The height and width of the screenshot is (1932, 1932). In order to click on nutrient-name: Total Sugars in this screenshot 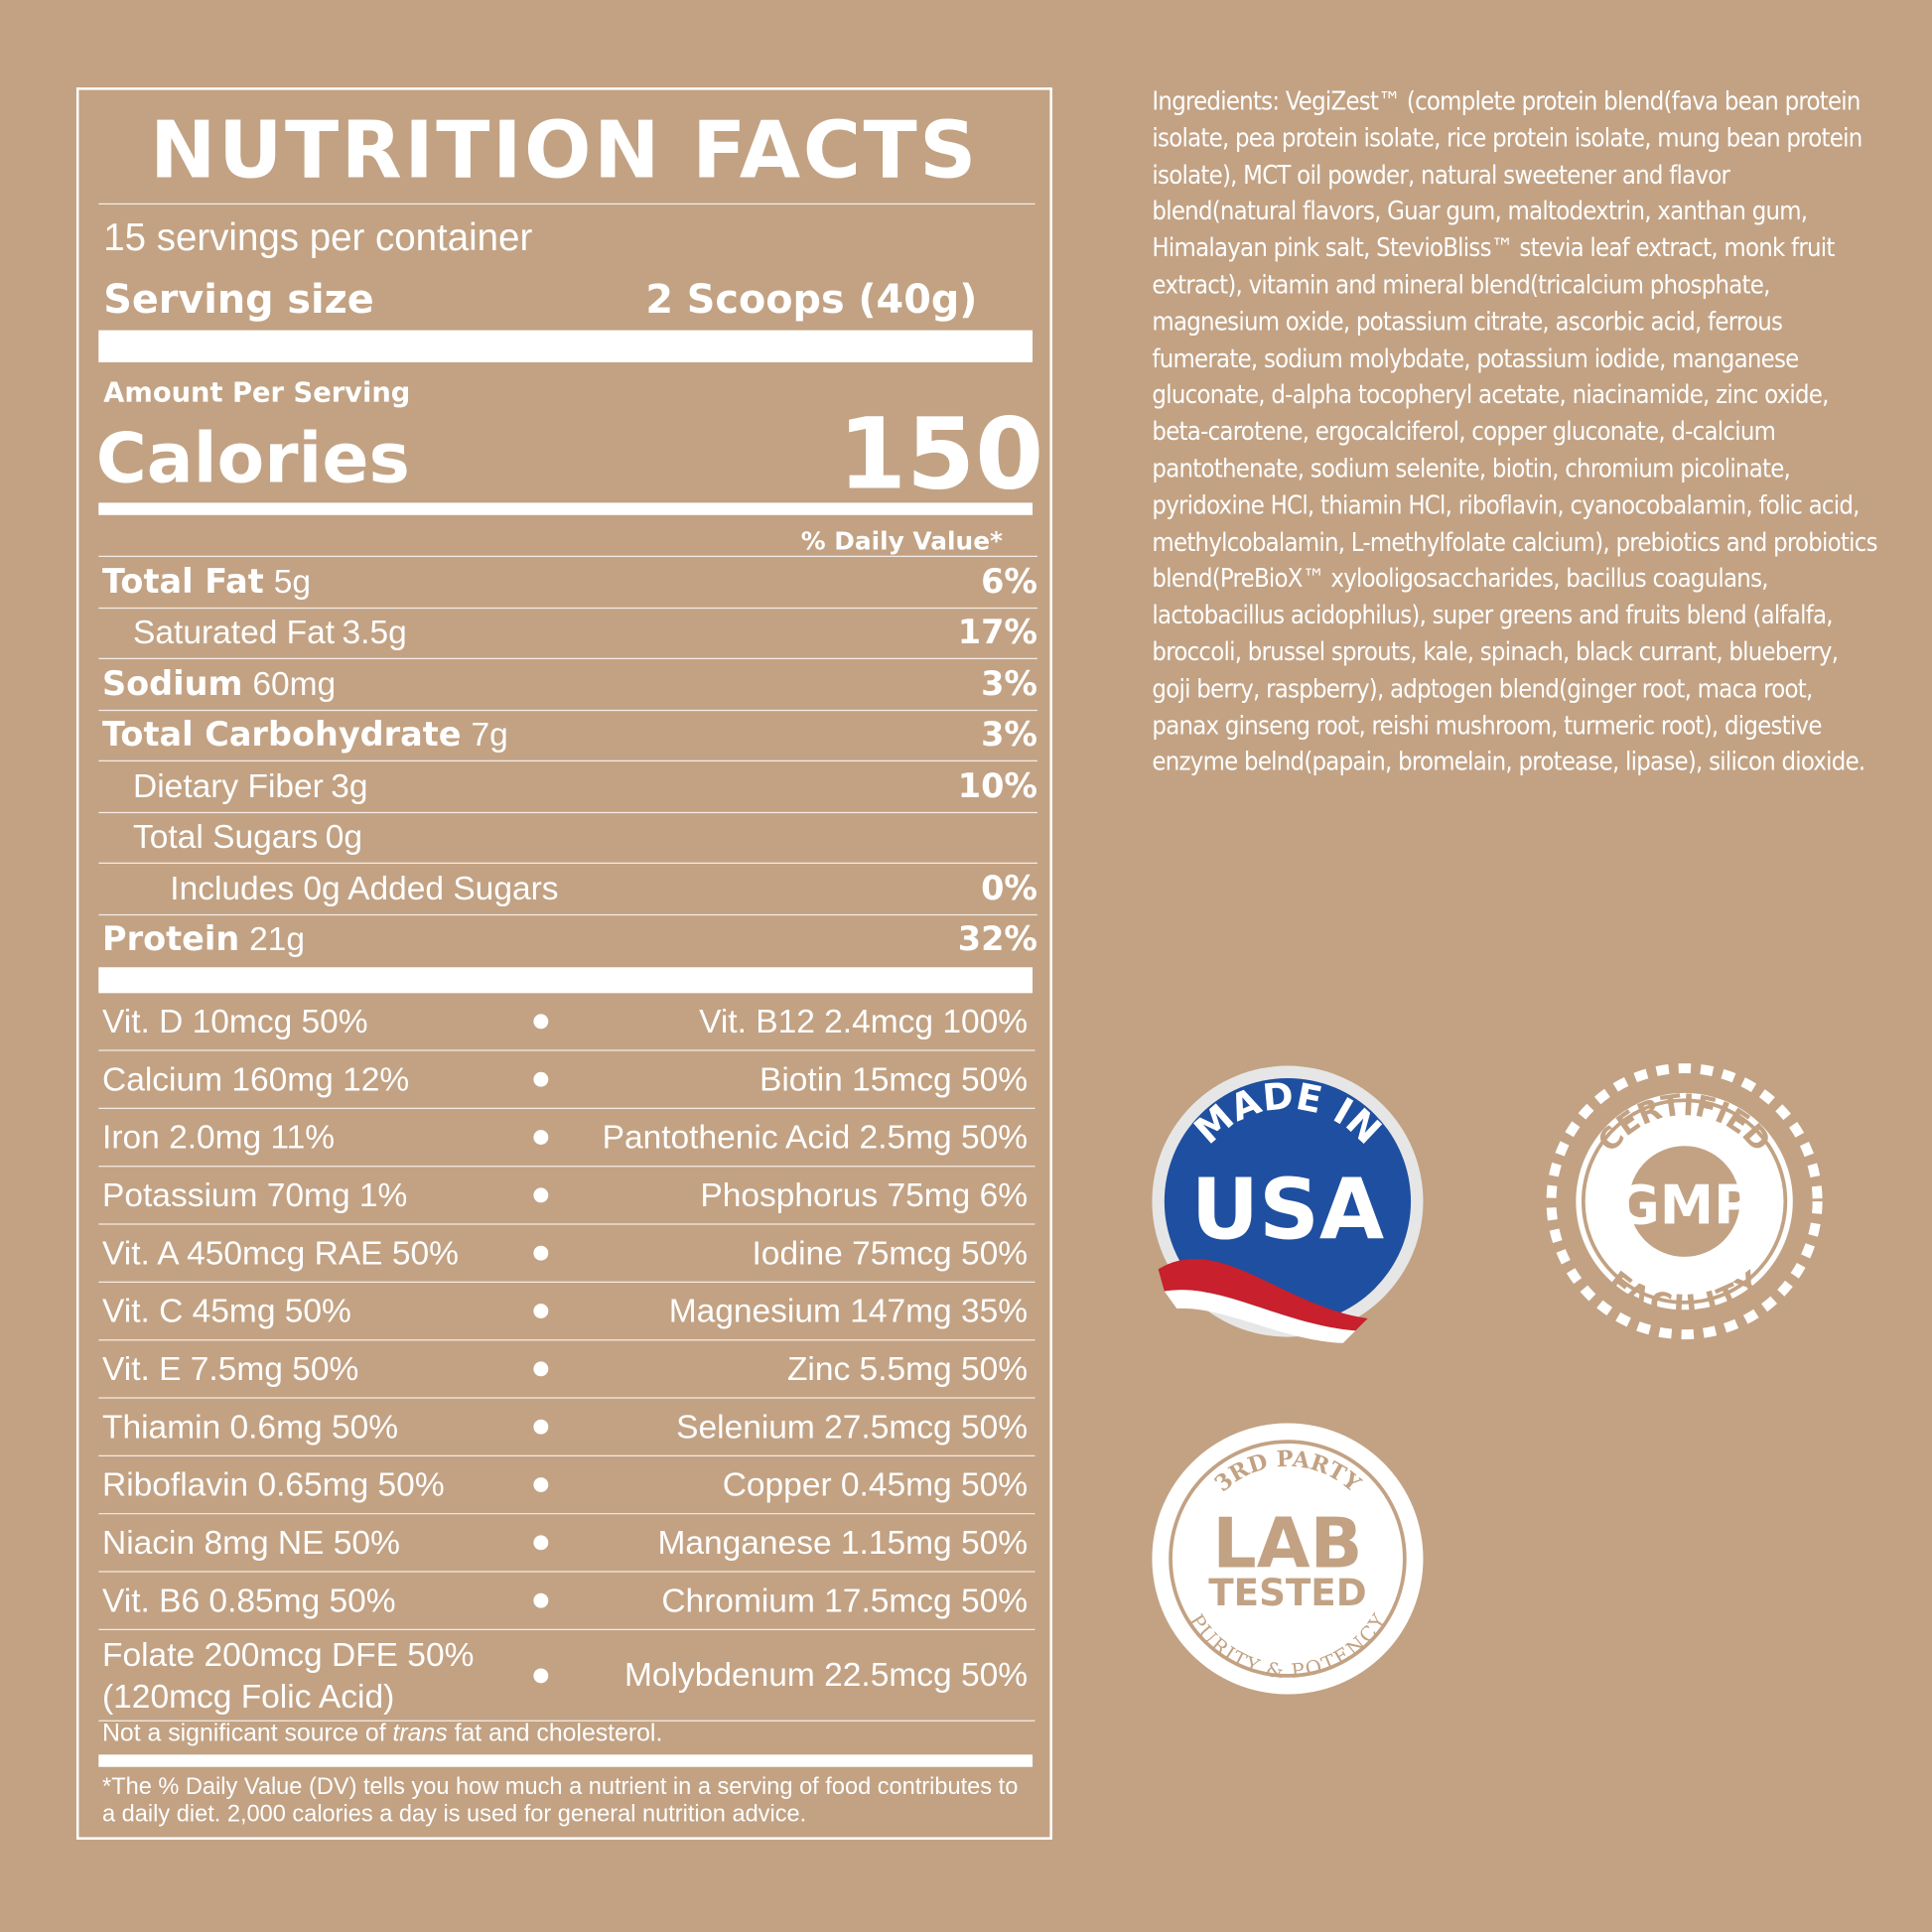, I will do `click(226, 837)`.